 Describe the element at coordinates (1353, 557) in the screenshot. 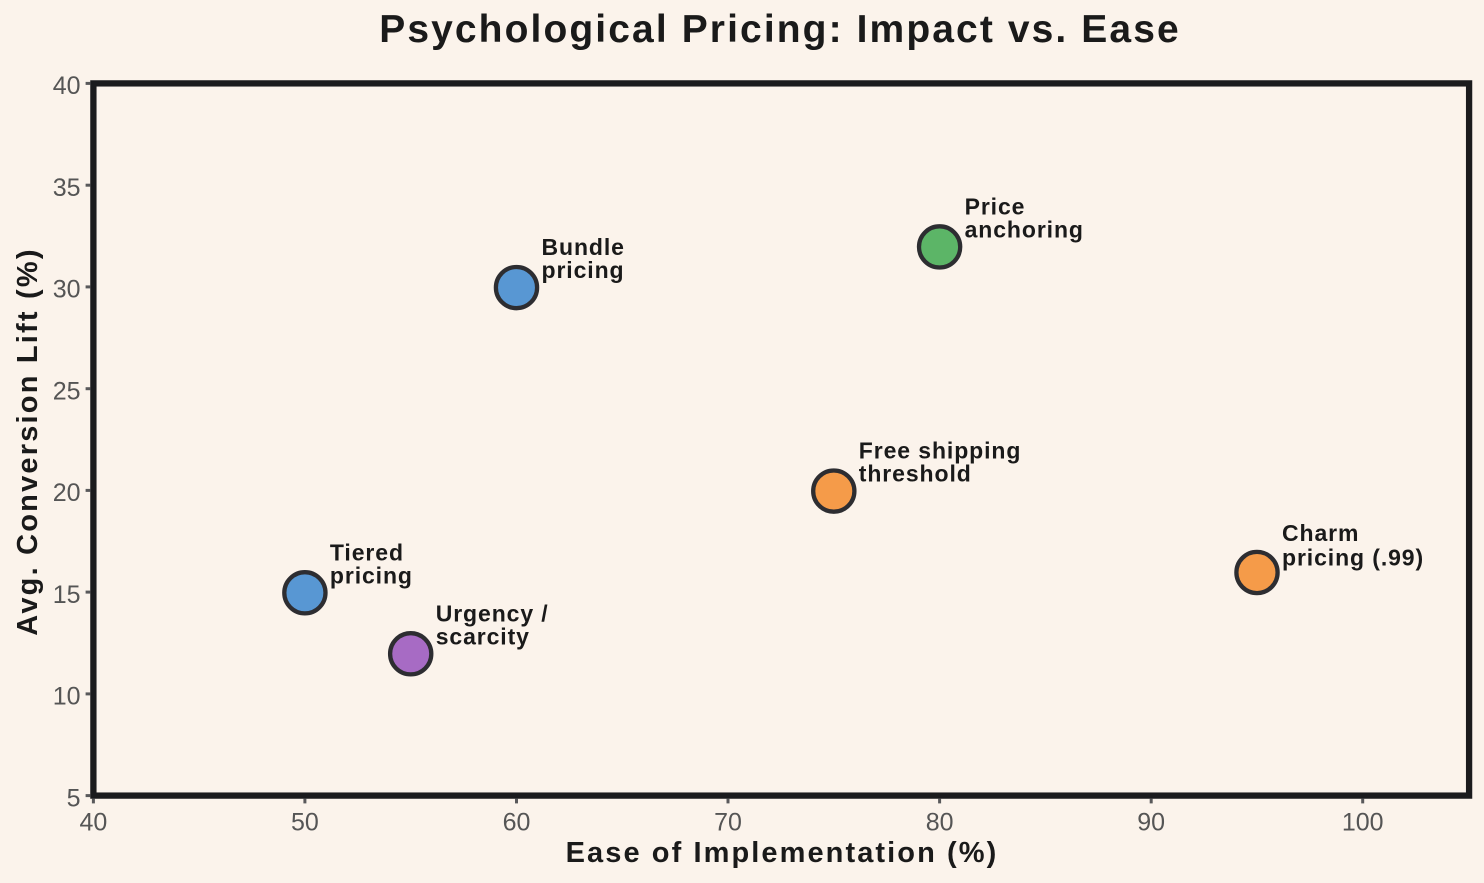

I see `svg-text: pricing (.99)` at that location.